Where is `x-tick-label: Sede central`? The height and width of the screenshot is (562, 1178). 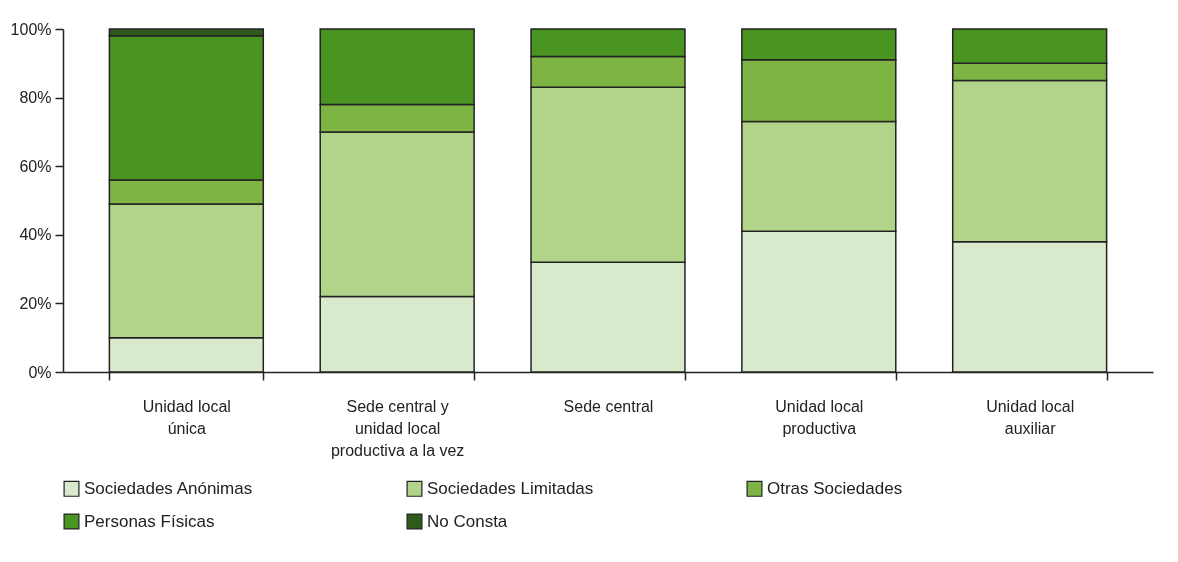
x-tick-label: Sede central is located at coordinates (608, 406).